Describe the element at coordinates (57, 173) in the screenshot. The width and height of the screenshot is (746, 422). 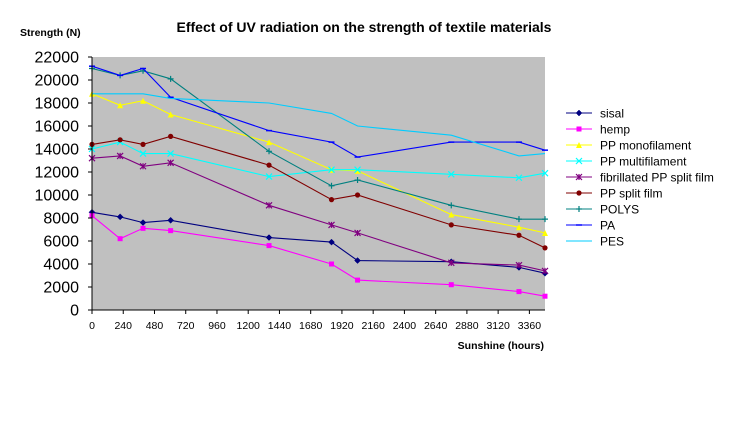
I see `y-tick-label: 12000` at that location.